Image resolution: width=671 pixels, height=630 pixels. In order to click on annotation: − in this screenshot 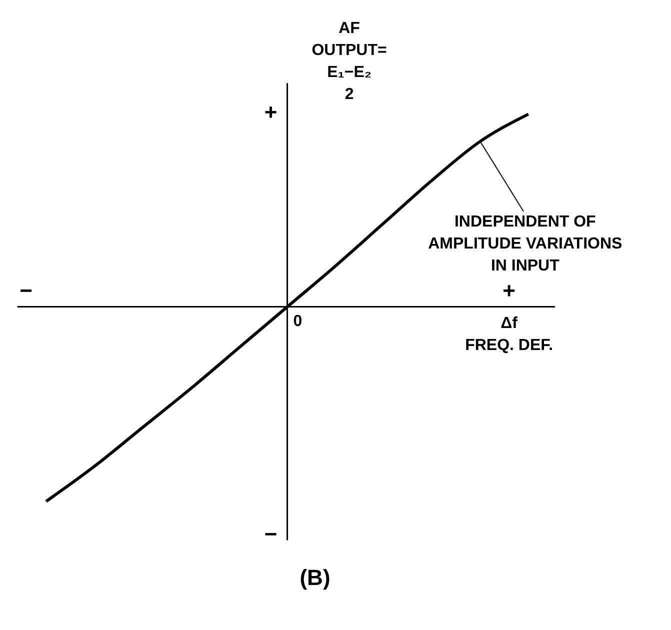, I will do `click(26, 290)`.